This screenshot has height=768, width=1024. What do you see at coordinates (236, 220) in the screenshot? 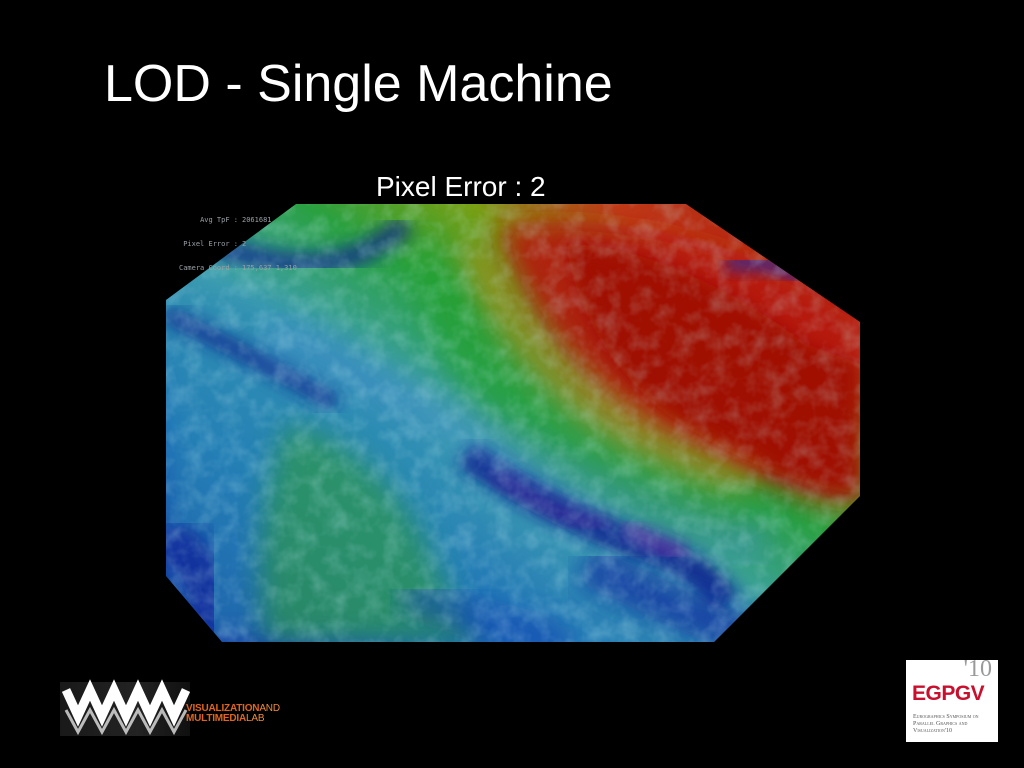
I see `hud-line-avg-tpf: Avg TpF :2061681` at bounding box center [236, 220].